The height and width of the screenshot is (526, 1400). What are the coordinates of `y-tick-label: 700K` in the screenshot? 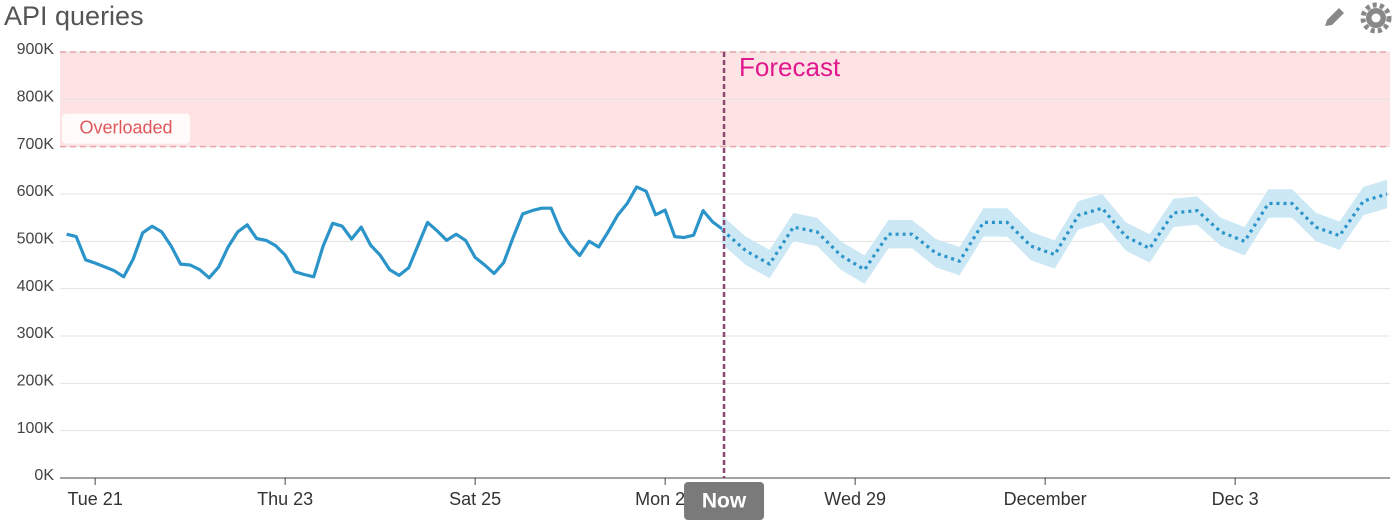 It's located at (36, 144).